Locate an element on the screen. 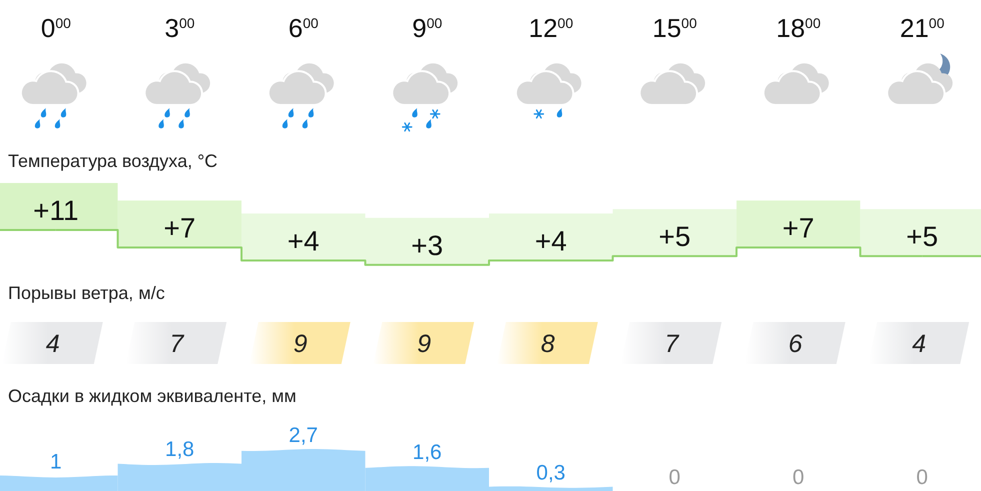 Image resolution: width=981 pixels, height=491 pixels. data-label: +11 is located at coordinates (56, 210).